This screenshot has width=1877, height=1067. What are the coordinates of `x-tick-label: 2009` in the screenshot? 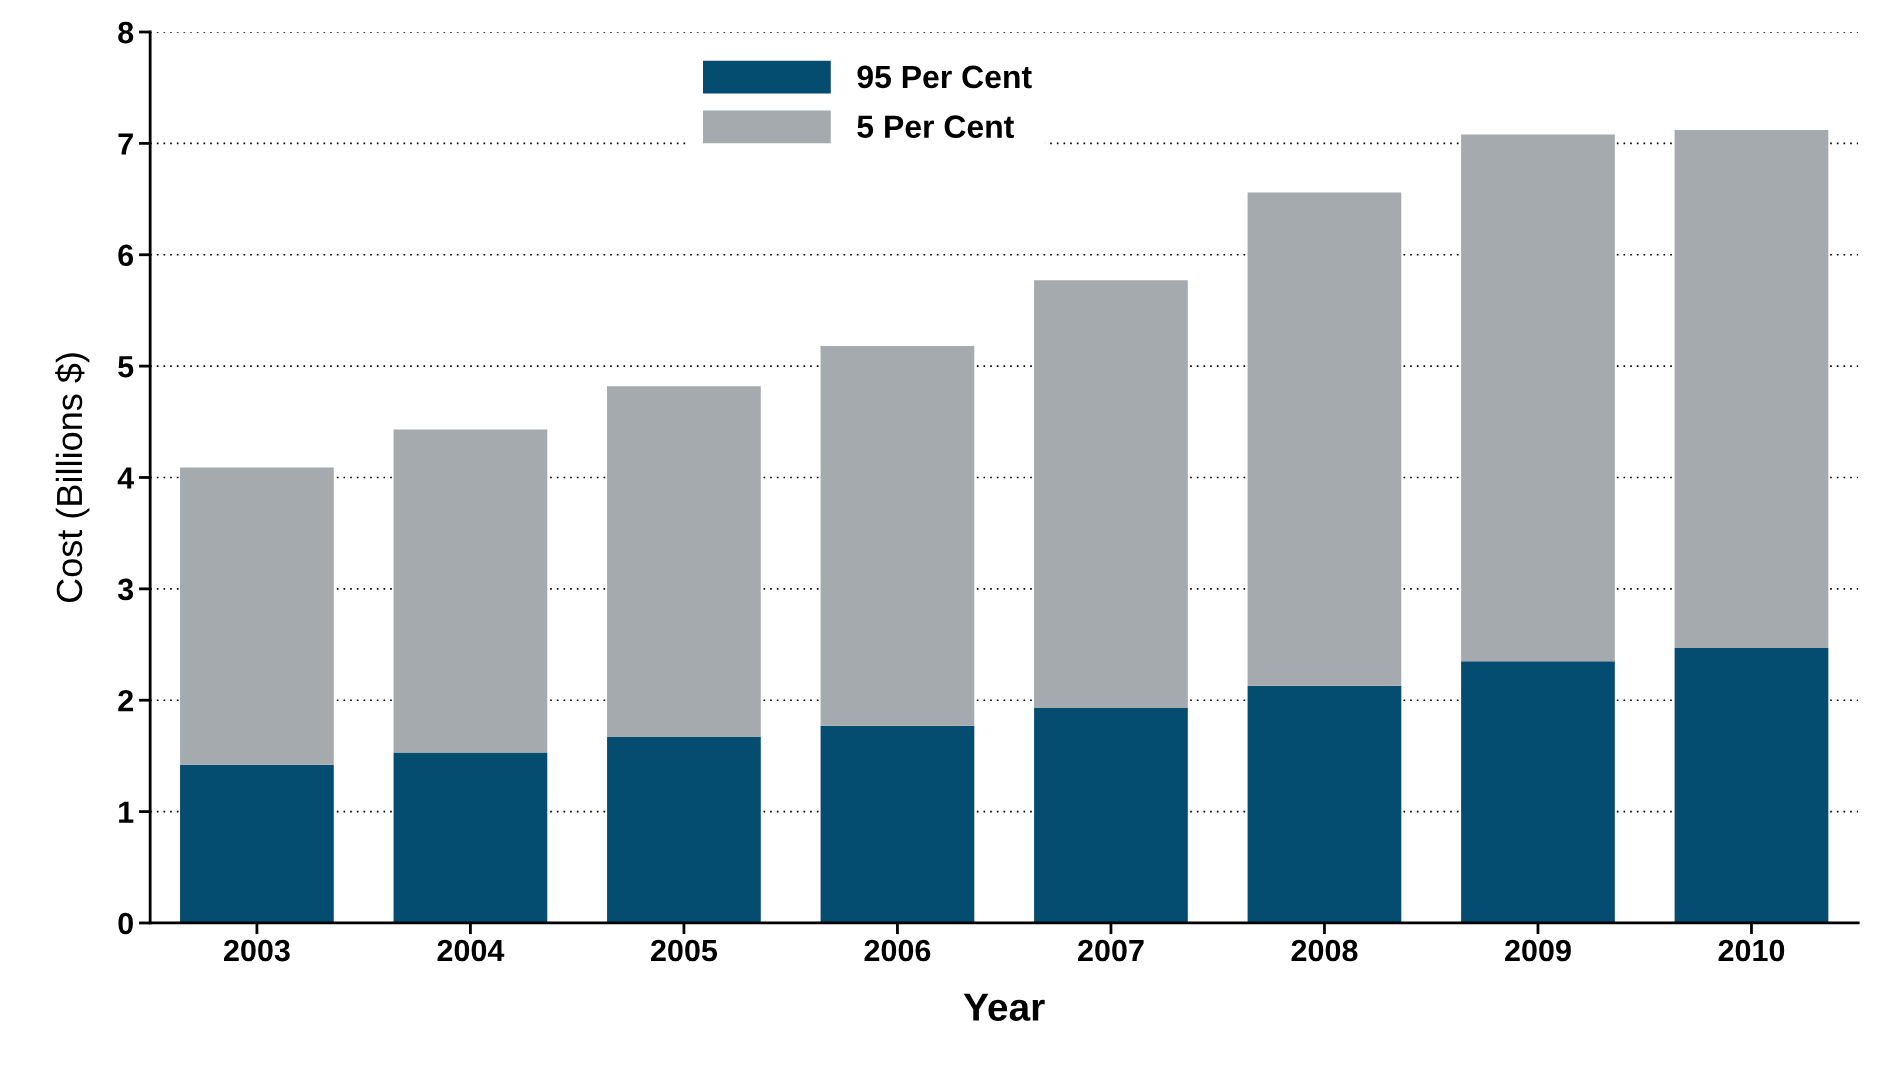 It's located at (1538, 950).